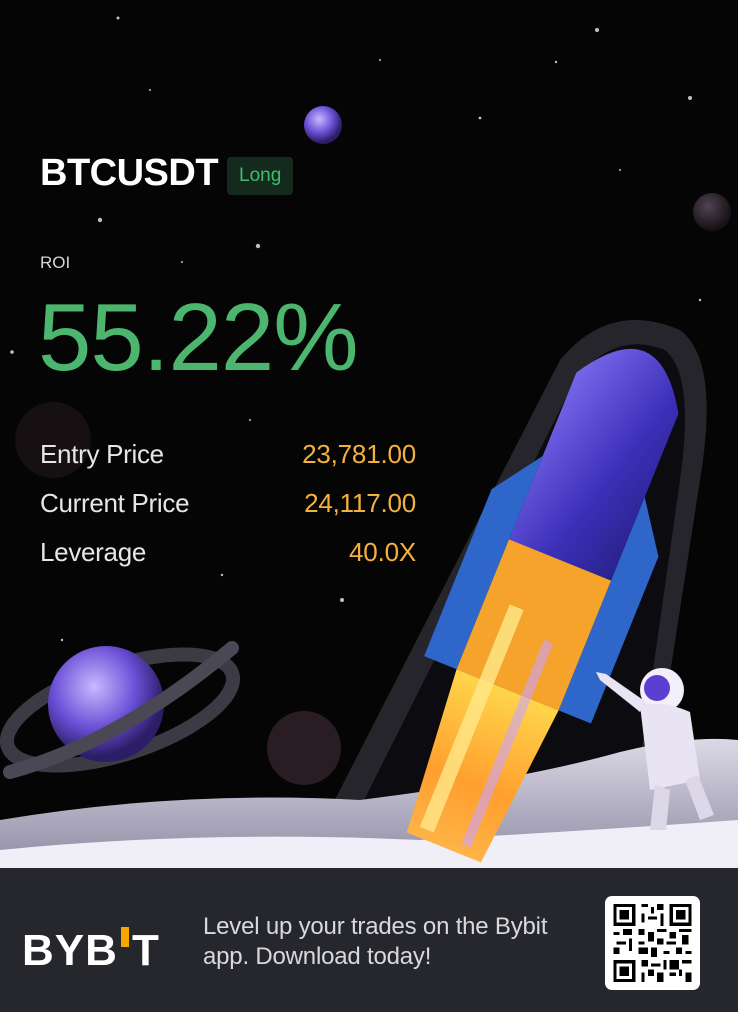  What do you see at coordinates (360, 503) in the screenshot?
I see `metric-value: 24,117.00` at bounding box center [360, 503].